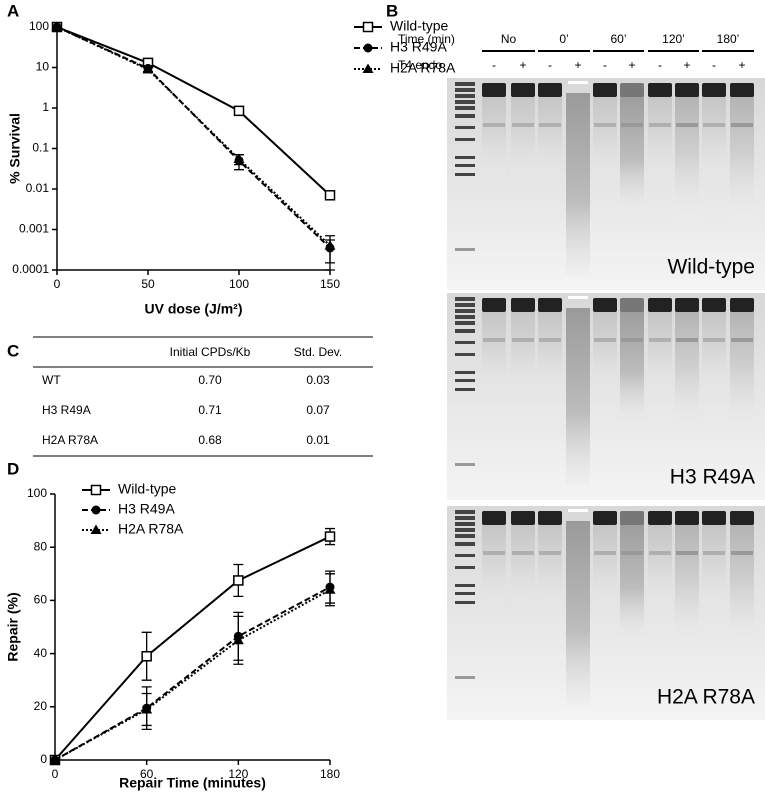 The height and width of the screenshot is (793, 765). What do you see at coordinates (563, 39) in the screenshot?
I see `gel-time: 0’` at bounding box center [563, 39].